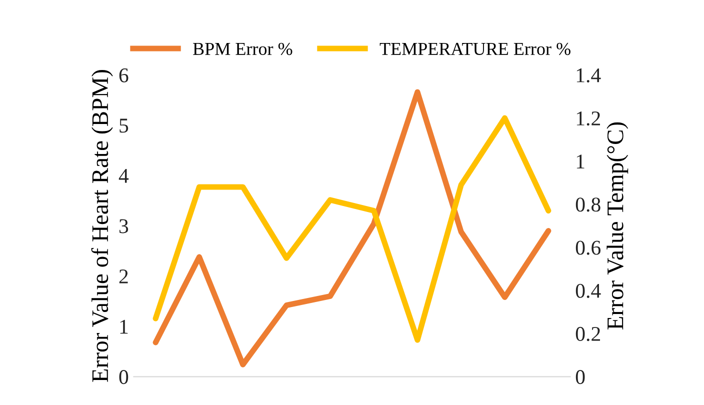  I want to click on y-tick-label: 2, so click(123, 277).